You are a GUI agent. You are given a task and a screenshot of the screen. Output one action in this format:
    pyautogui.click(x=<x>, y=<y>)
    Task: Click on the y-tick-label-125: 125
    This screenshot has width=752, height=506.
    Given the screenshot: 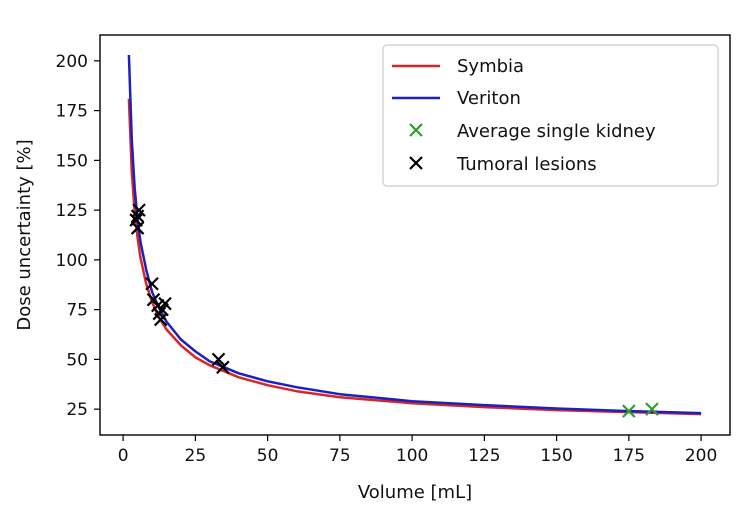 What is the action you would take?
    pyautogui.click(x=72, y=211)
    